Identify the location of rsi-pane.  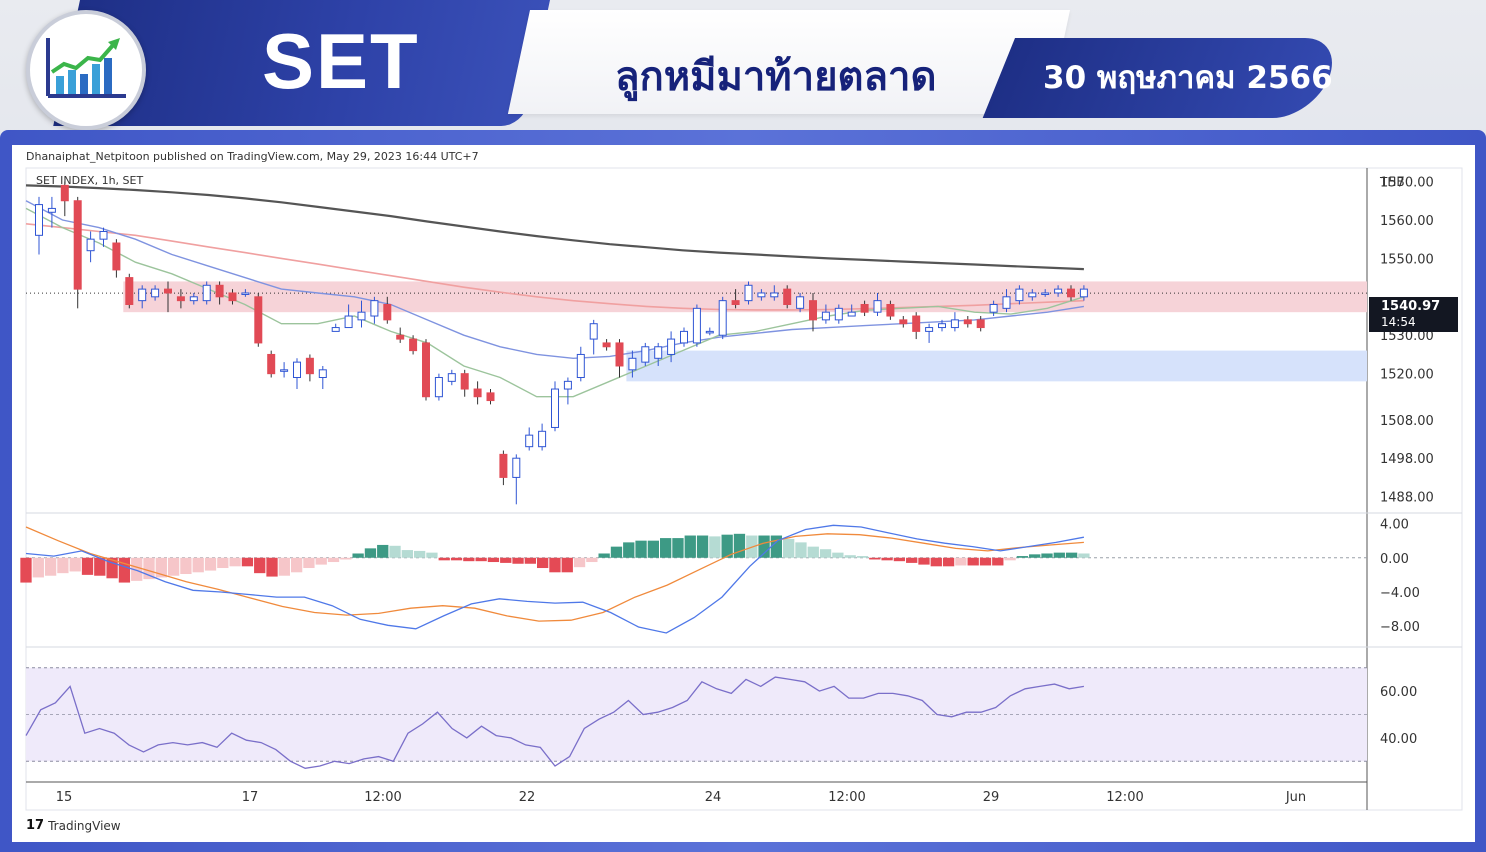
(696, 718).